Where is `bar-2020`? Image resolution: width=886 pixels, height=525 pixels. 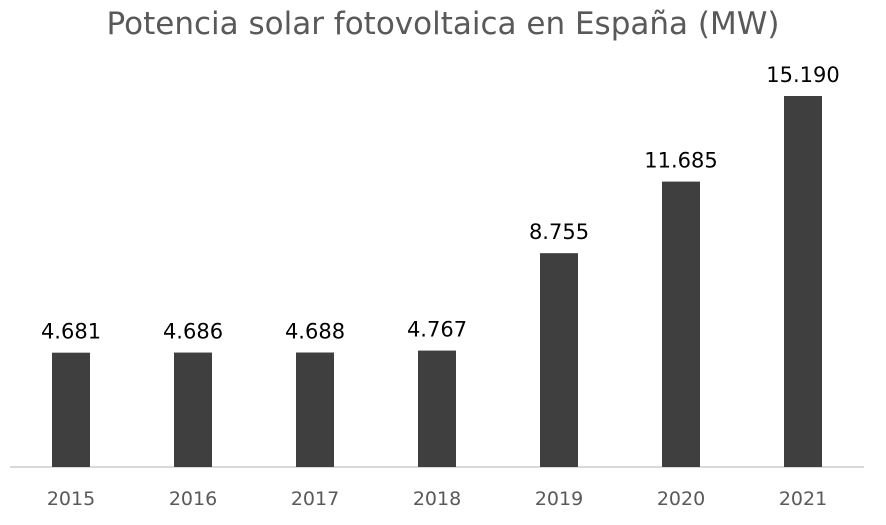 bar-2020 is located at coordinates (681, 324).